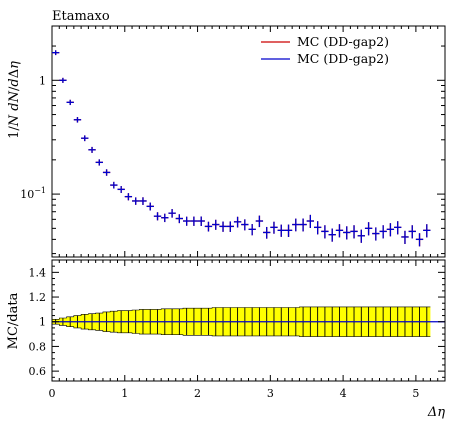 Image resolution: width=461 pixels, height=422 pixels. I want to click on x-tick-label: 4, so click(343, 393).